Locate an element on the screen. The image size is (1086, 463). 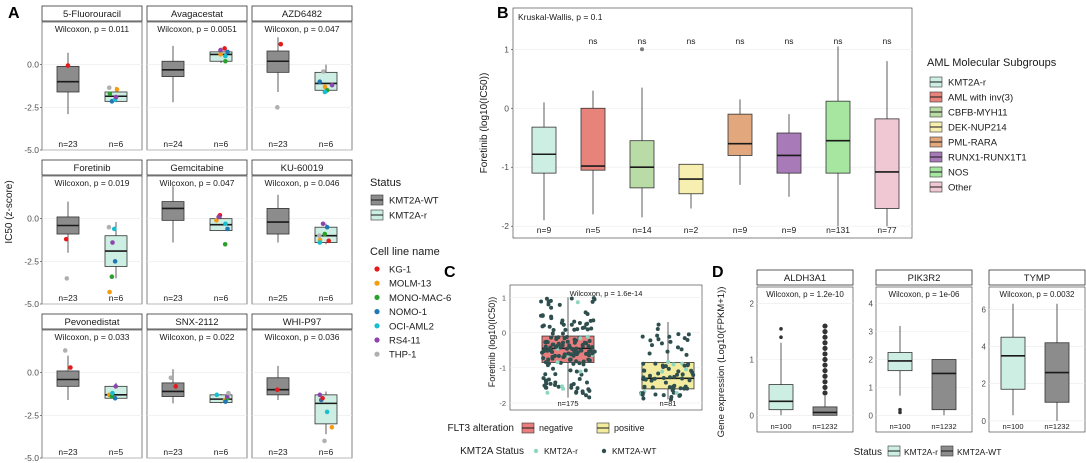
n-label: n=14 is located at coordinates (641, 230).